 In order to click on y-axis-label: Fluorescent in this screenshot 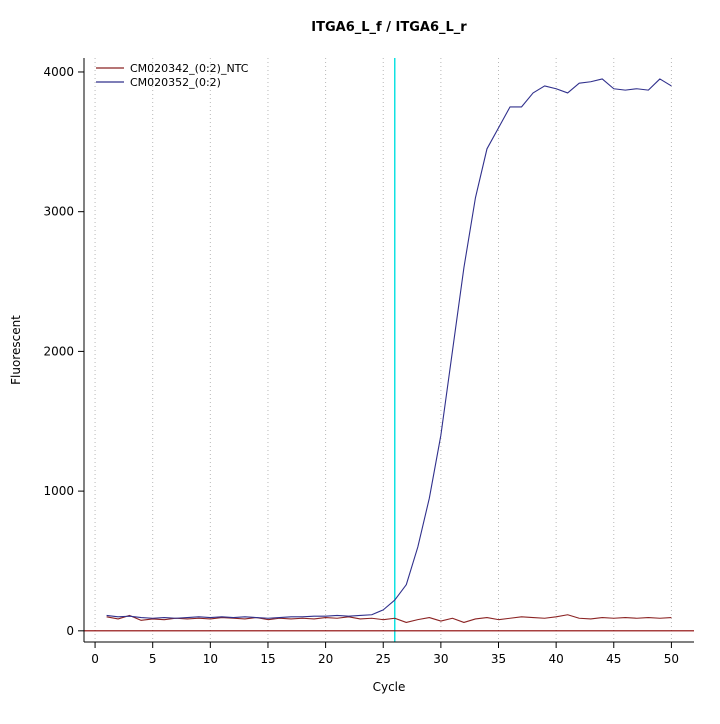, I will do `click(16, 350)`.